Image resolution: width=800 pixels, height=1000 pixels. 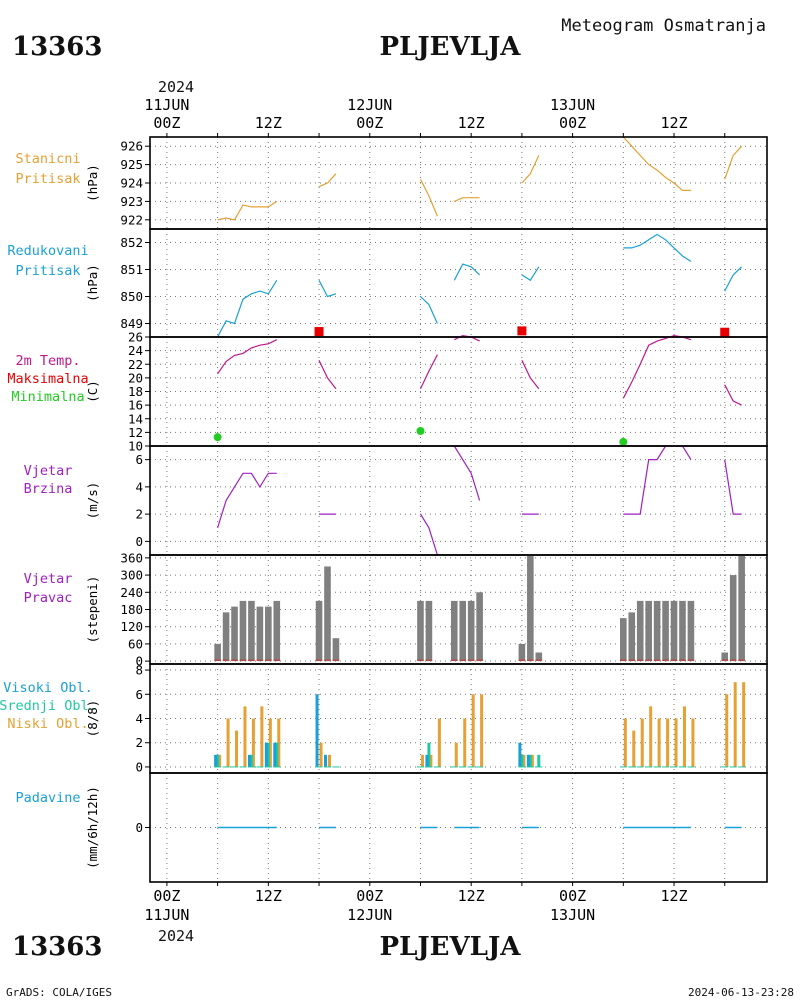 What do you see at coordinates (92, 610) in the screenshot?
I see `unit-label: (stepeni)` at bounding box center [92, 610].